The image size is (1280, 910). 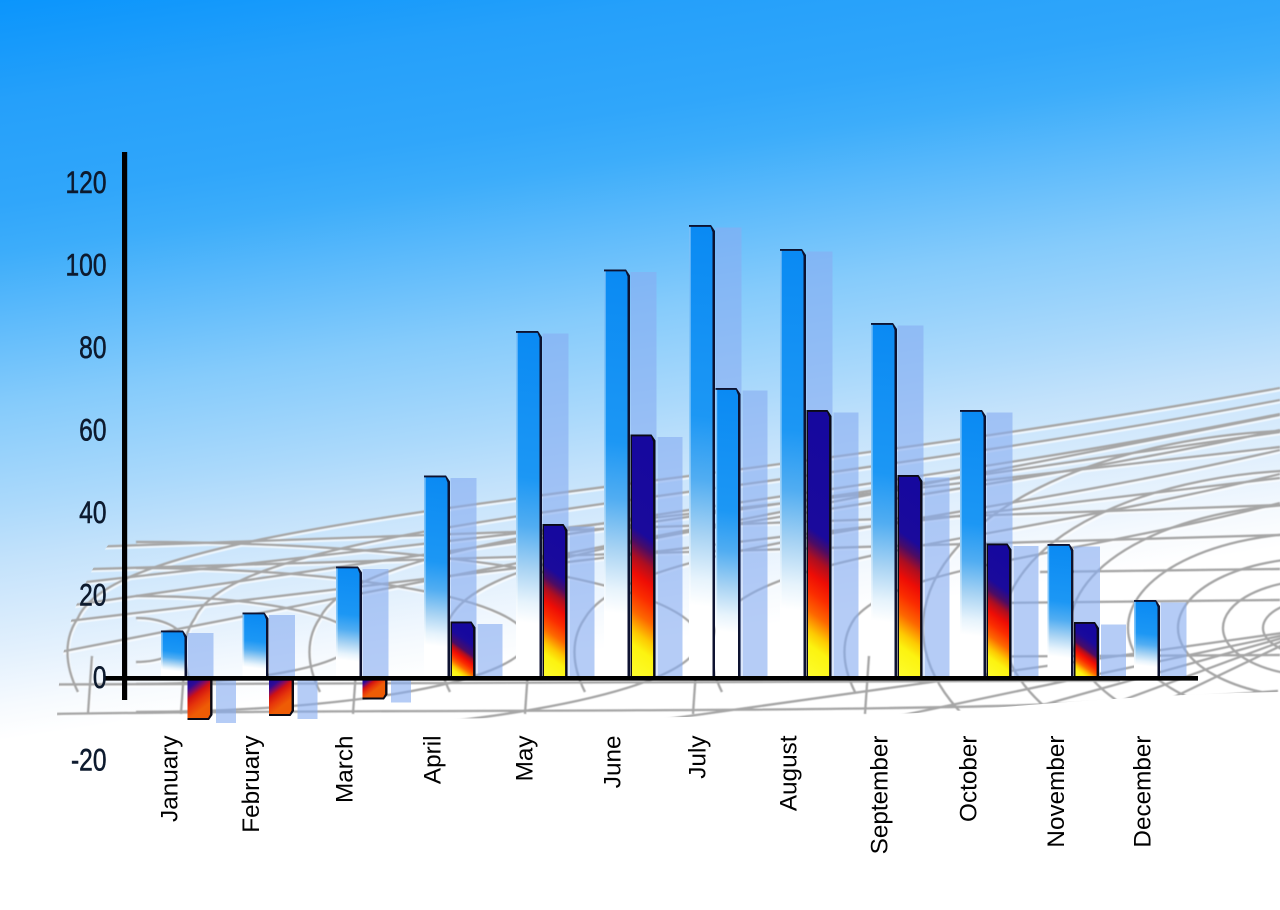 What do you see at coordinates (345, 770) in the screenshot?
I see `svg-text: March` at bounding box center [345, 770].